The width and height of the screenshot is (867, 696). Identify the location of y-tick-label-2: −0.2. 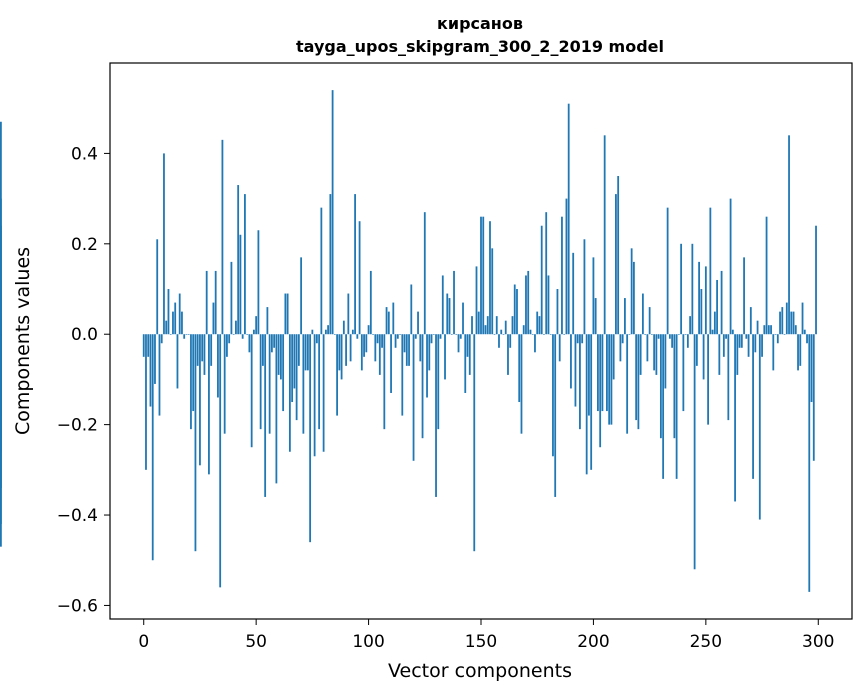
(77, 426).